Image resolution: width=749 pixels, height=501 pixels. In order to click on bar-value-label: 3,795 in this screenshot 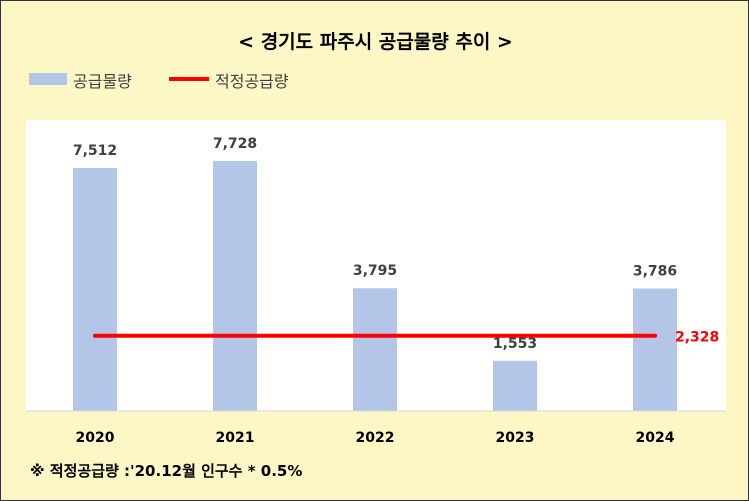, I will do `click(375, 271)`.